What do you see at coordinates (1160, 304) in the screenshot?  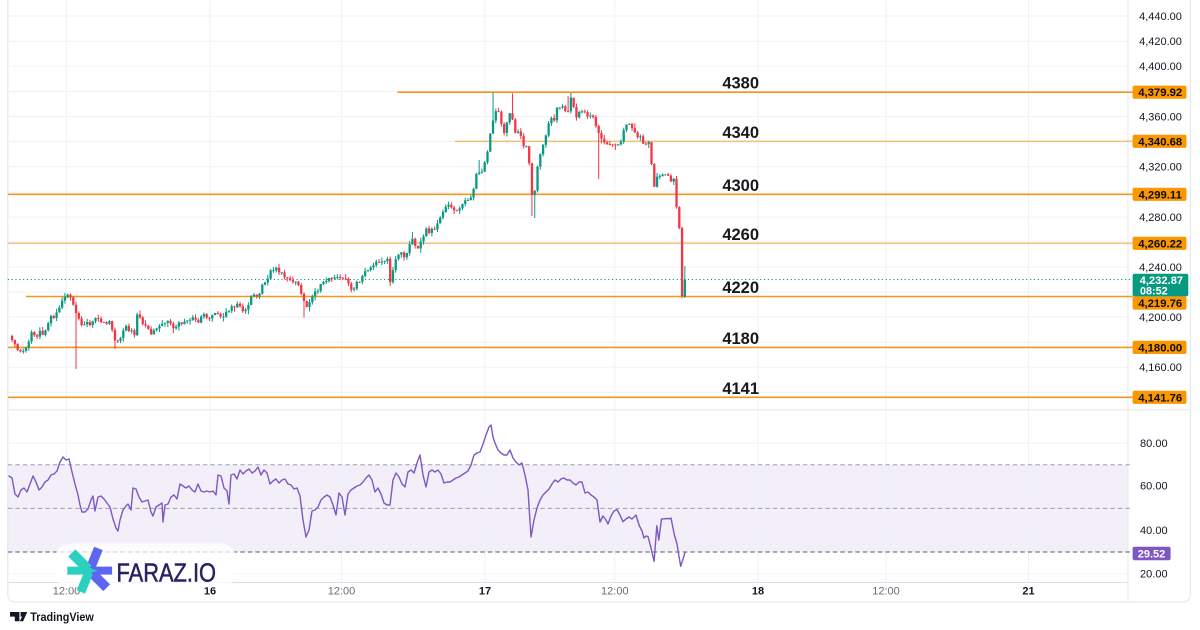 I see `svg-text: 4,219.76` at bounding box center [1160, 304].